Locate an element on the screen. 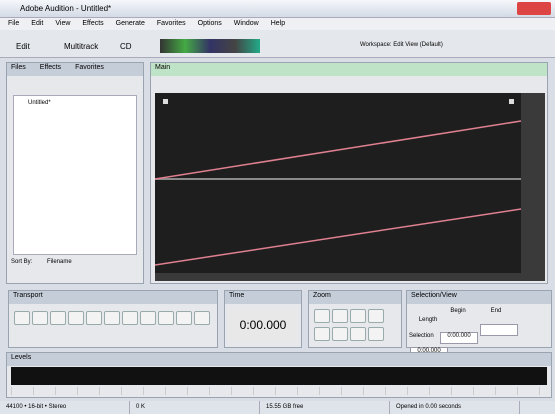  panel-tab: Files is located at coordinates (18, 67).